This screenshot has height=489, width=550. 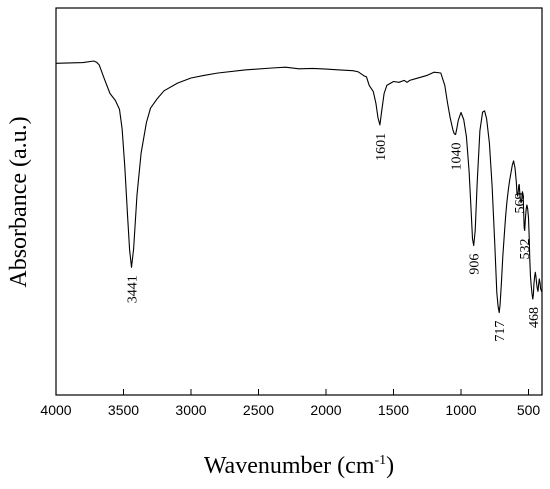 I want to click on x-tick-label-1000: 1000, so click(x=460, y=410).